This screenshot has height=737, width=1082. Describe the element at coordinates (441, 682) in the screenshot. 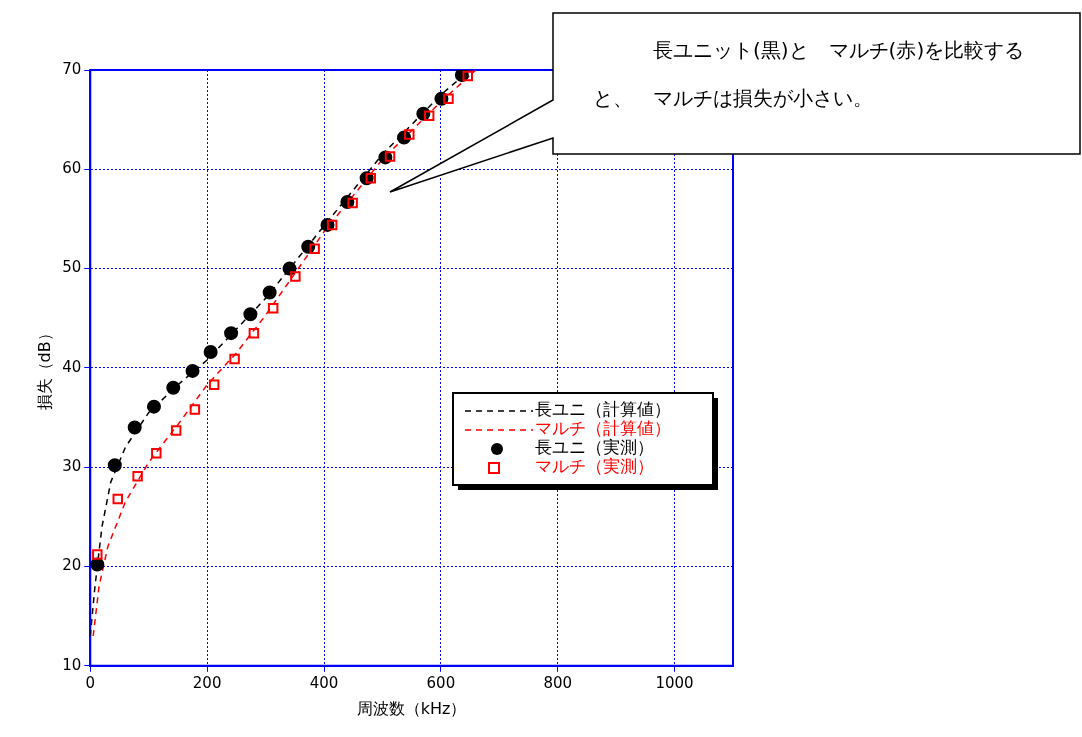

I see `x-tick-label: 600` at that location.